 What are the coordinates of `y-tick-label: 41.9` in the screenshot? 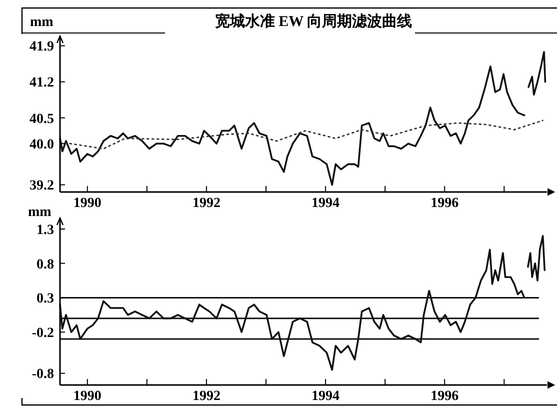 It's located at (42, 47).